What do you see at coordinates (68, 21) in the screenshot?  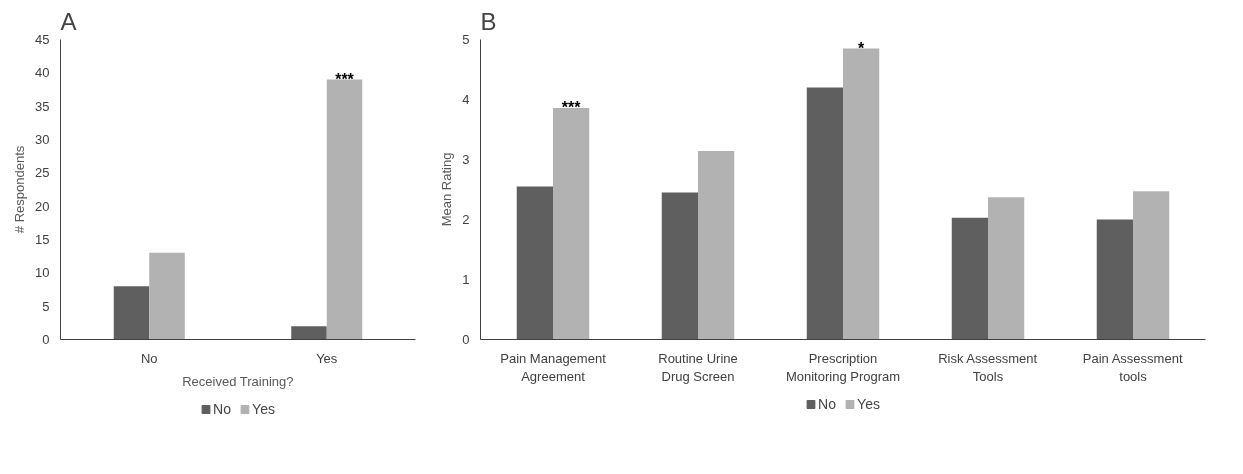 I see `chart-title: A` at bounding box center [68, 21].